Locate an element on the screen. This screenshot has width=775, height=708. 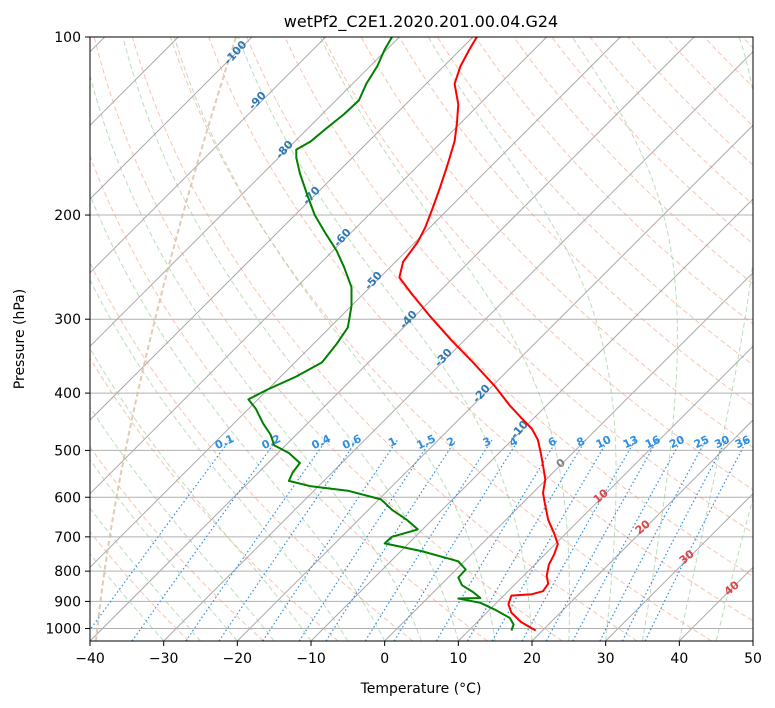
isotherm-label: 30 is located at coordinates (687, 557).